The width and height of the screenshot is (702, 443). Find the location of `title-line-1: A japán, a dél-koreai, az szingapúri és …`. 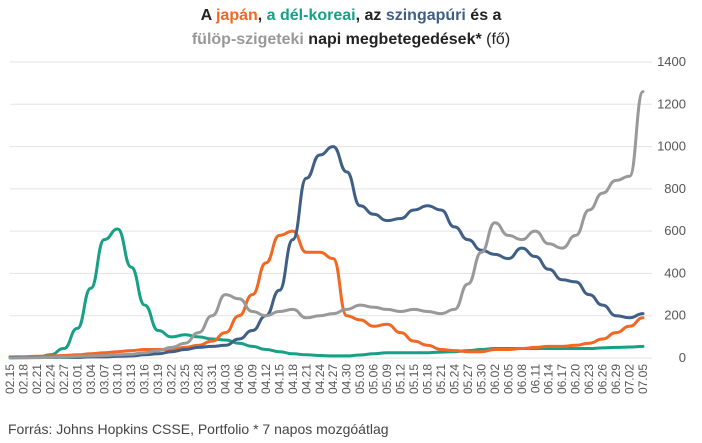

title-line-1: A japán, a dél-koreai, az szingapúri és … is located at coordinates (351, 16).